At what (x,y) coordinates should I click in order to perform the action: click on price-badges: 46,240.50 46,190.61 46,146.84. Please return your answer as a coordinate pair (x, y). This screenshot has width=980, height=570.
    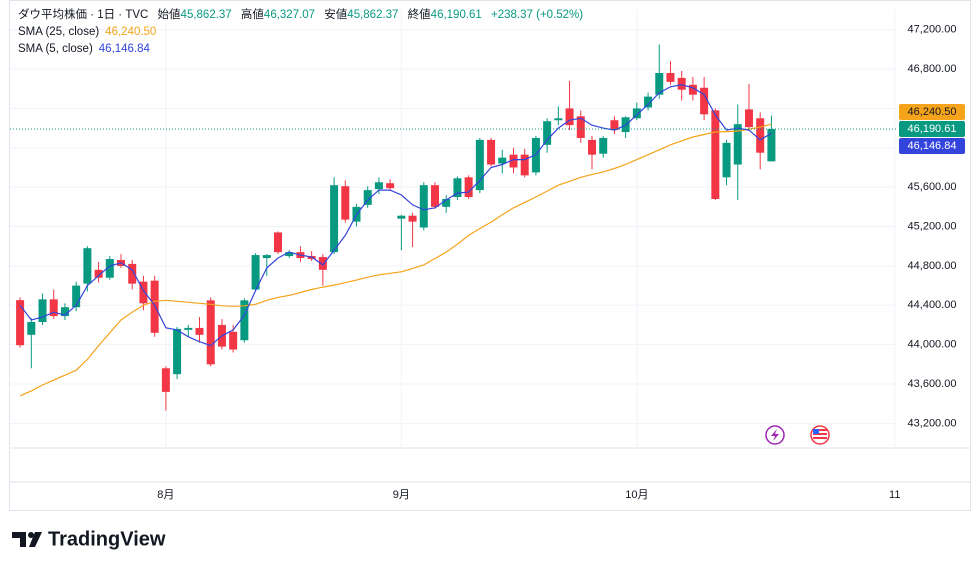
    Looking at the image, I should click on (932, 129).